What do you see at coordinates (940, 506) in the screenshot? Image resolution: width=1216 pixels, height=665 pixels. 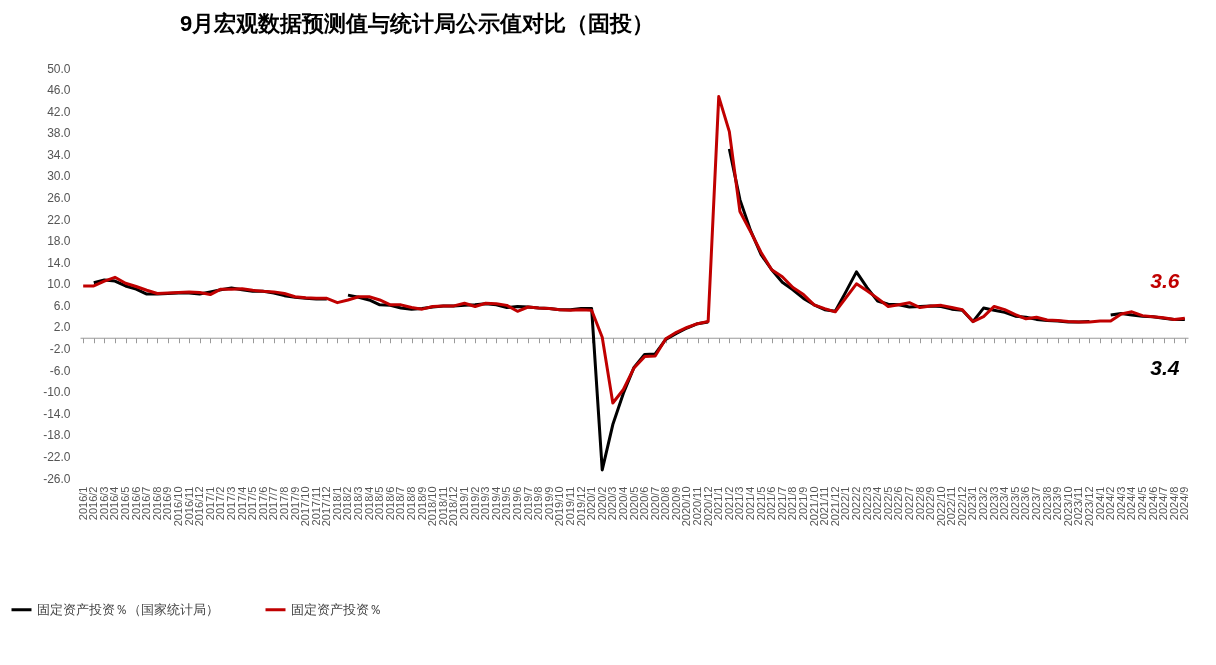 I see `x-tick-label: 2022/10` at bounding box center [940, 506].